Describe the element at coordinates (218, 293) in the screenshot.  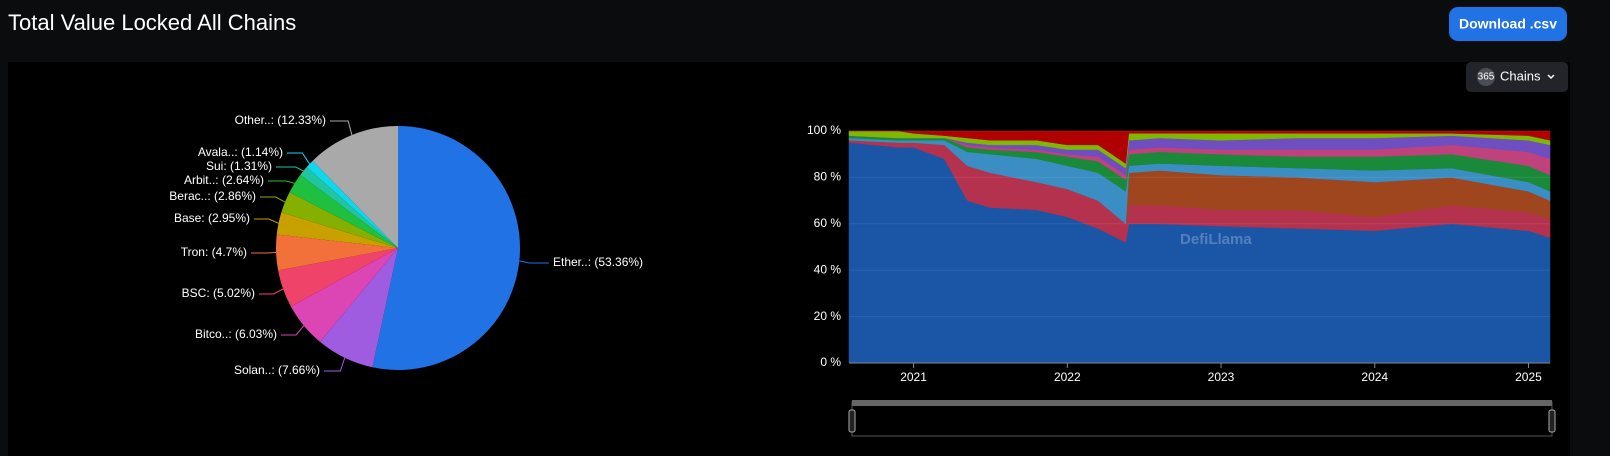
I see `slice-label: BSC: (5.02%)` at that location.